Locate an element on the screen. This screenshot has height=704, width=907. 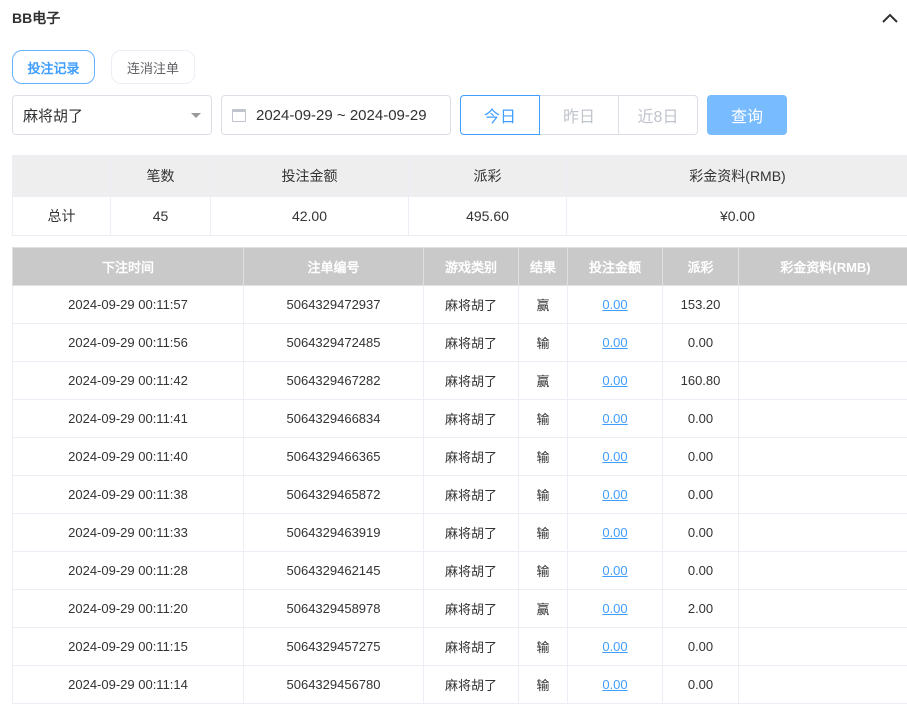
table-cell: 5064329466365 is located at coordinates (334, 457).